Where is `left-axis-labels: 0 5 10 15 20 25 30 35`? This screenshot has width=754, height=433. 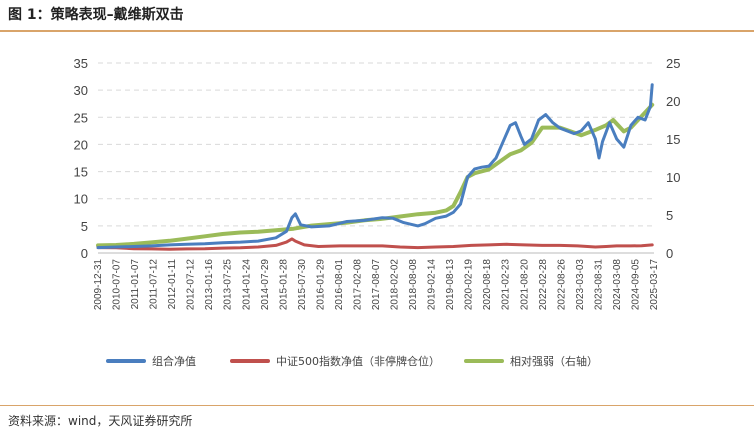 left-axis-labels: 0 5 10 15 20 25 30 35 is located at coordinates (81, 158).